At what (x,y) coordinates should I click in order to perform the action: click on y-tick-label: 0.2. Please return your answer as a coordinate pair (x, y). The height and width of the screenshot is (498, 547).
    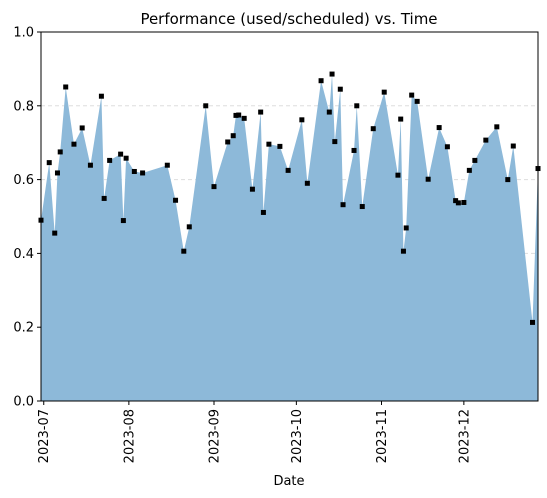
    Looking at the image, I should click on (23, 328).